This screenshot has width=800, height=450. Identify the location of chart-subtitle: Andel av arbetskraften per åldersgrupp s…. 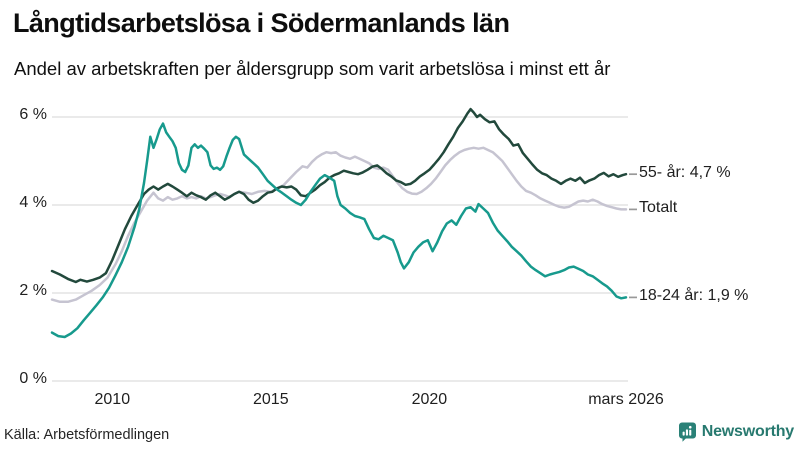
(312, 68).